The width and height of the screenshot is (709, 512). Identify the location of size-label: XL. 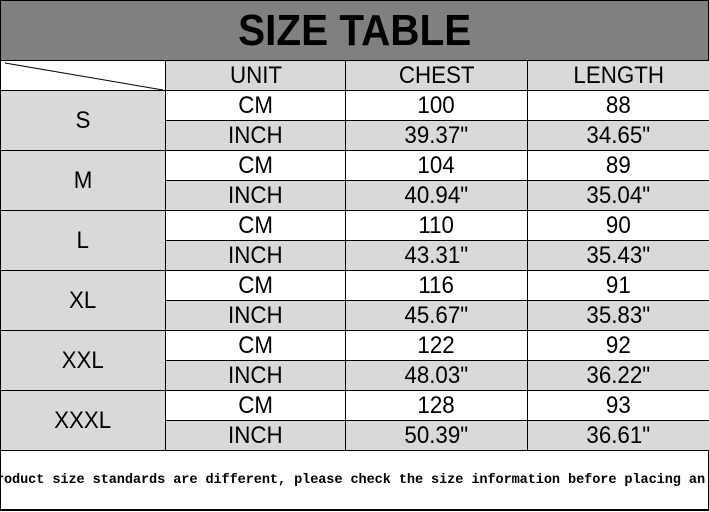
(83, 300).